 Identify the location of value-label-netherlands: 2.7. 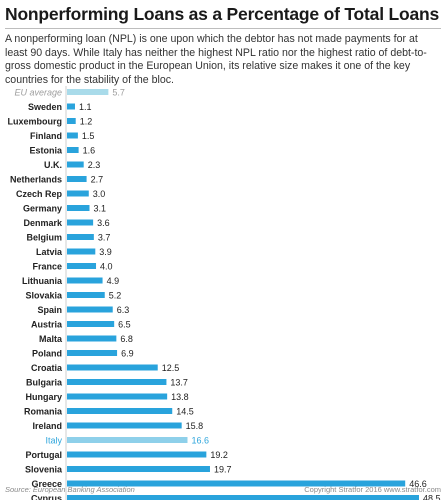
(97, 180).